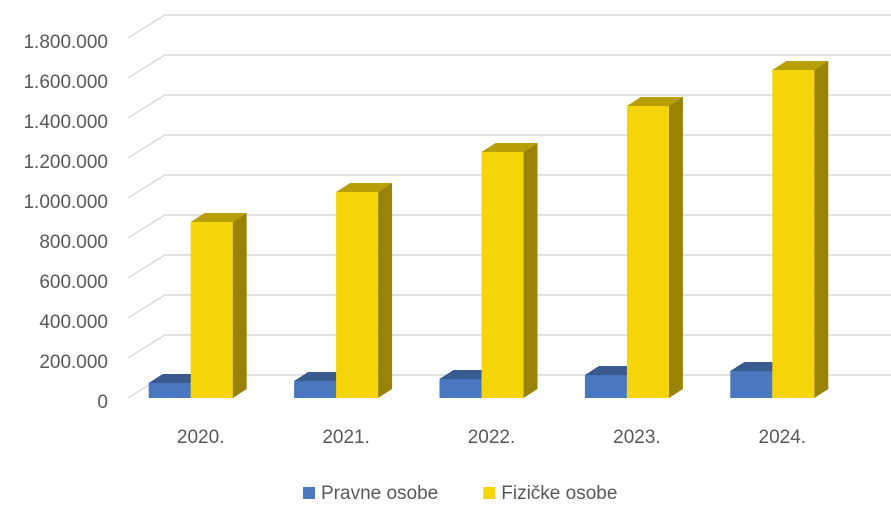 The height and width of the screenshot is (505, 891). What do you see at coordinates (492, 437) in the screenshot?
I see `x-tick-label: 2022.` at bounding box center [492, 437].